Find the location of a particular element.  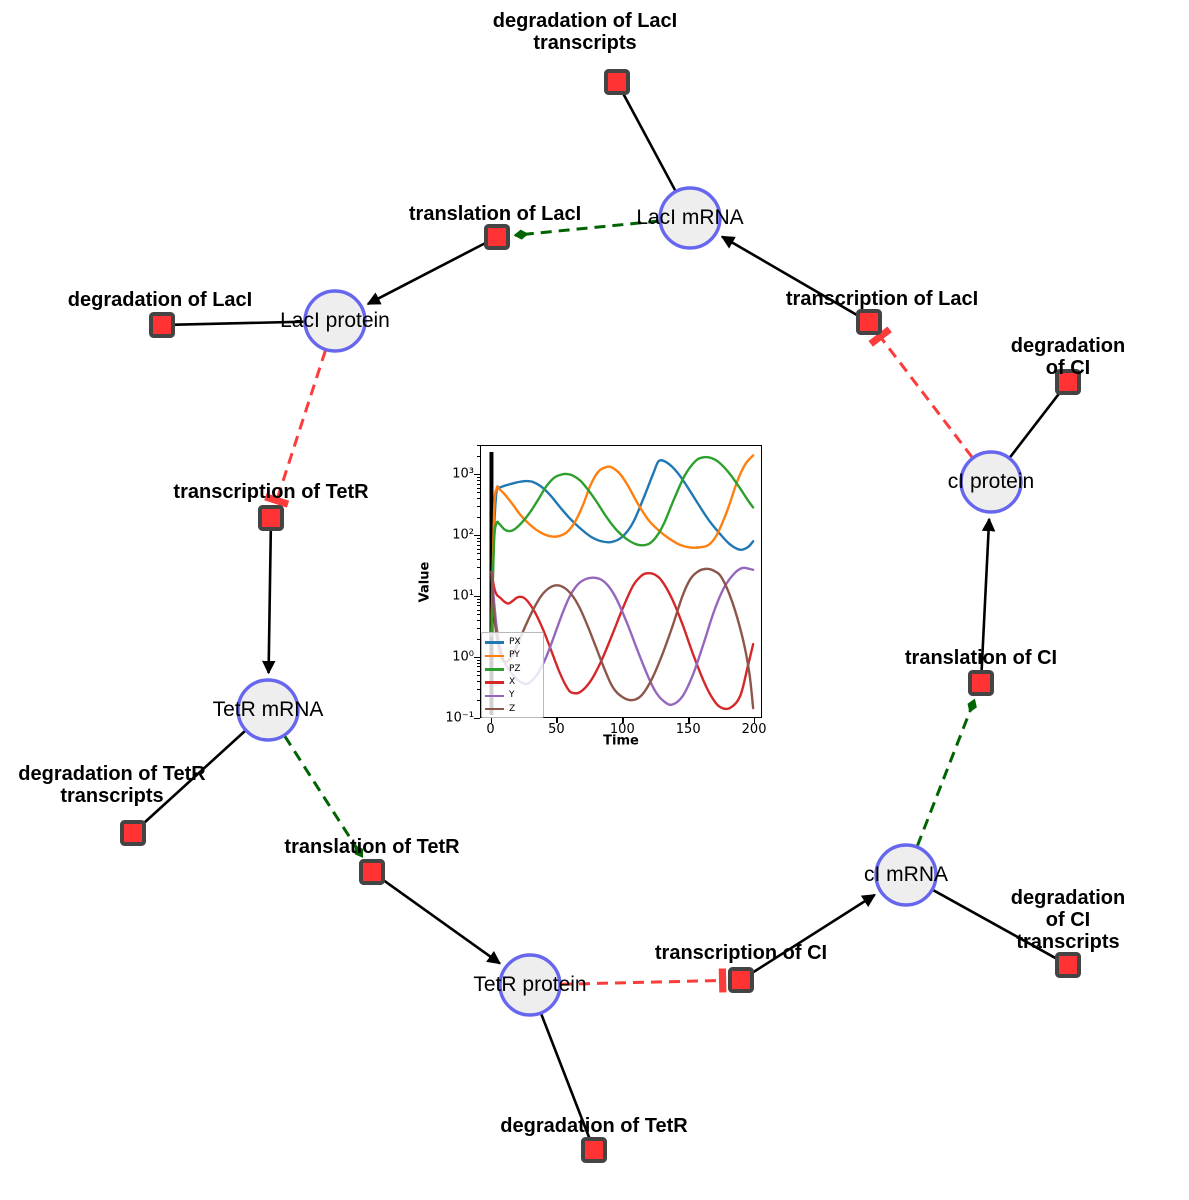

reaction-node-trl_ci is located at coordinates (981, 683).